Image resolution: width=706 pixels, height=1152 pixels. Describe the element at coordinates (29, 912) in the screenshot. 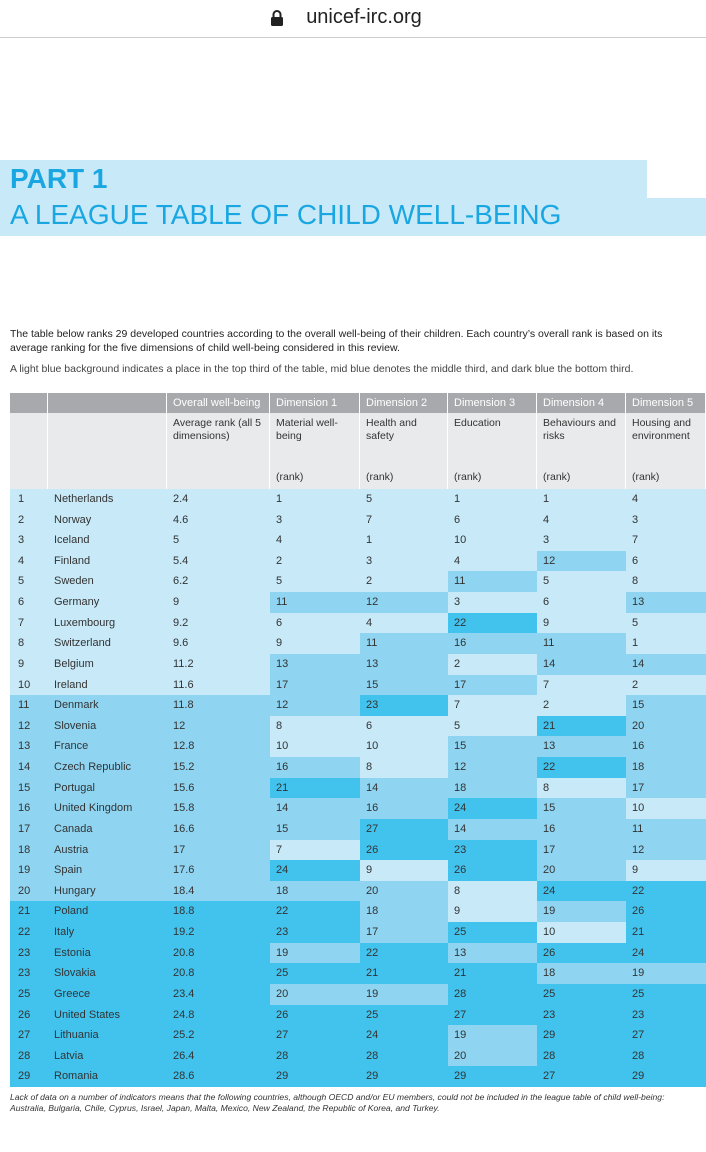

I see `rank-cell: 21` at that location.